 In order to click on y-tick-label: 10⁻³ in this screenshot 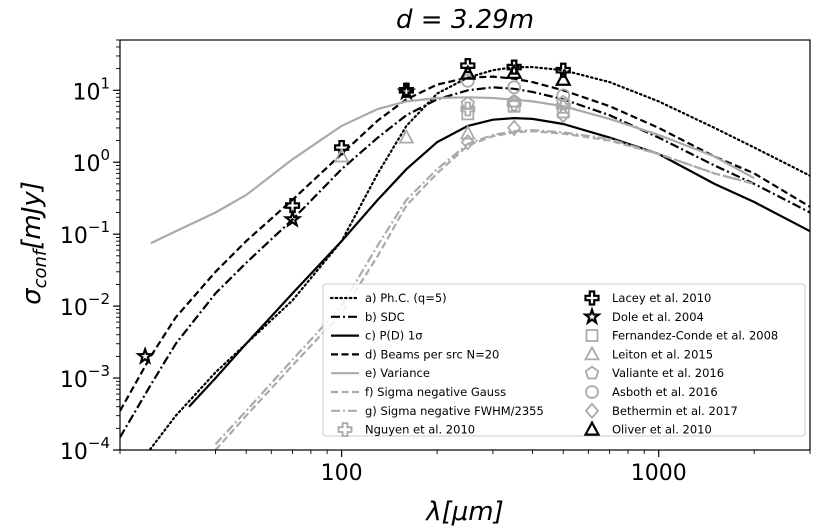, I will do `click(85, 377)`.